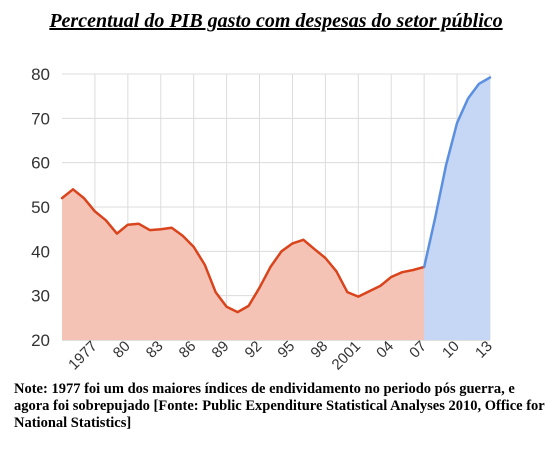 Image resolution: width=552 pixels, height=464 pixels. What do you see at coordinates (40, 296) in the screenshot?
I see `y-tick-label: 30` at bounding box center [40, 296].